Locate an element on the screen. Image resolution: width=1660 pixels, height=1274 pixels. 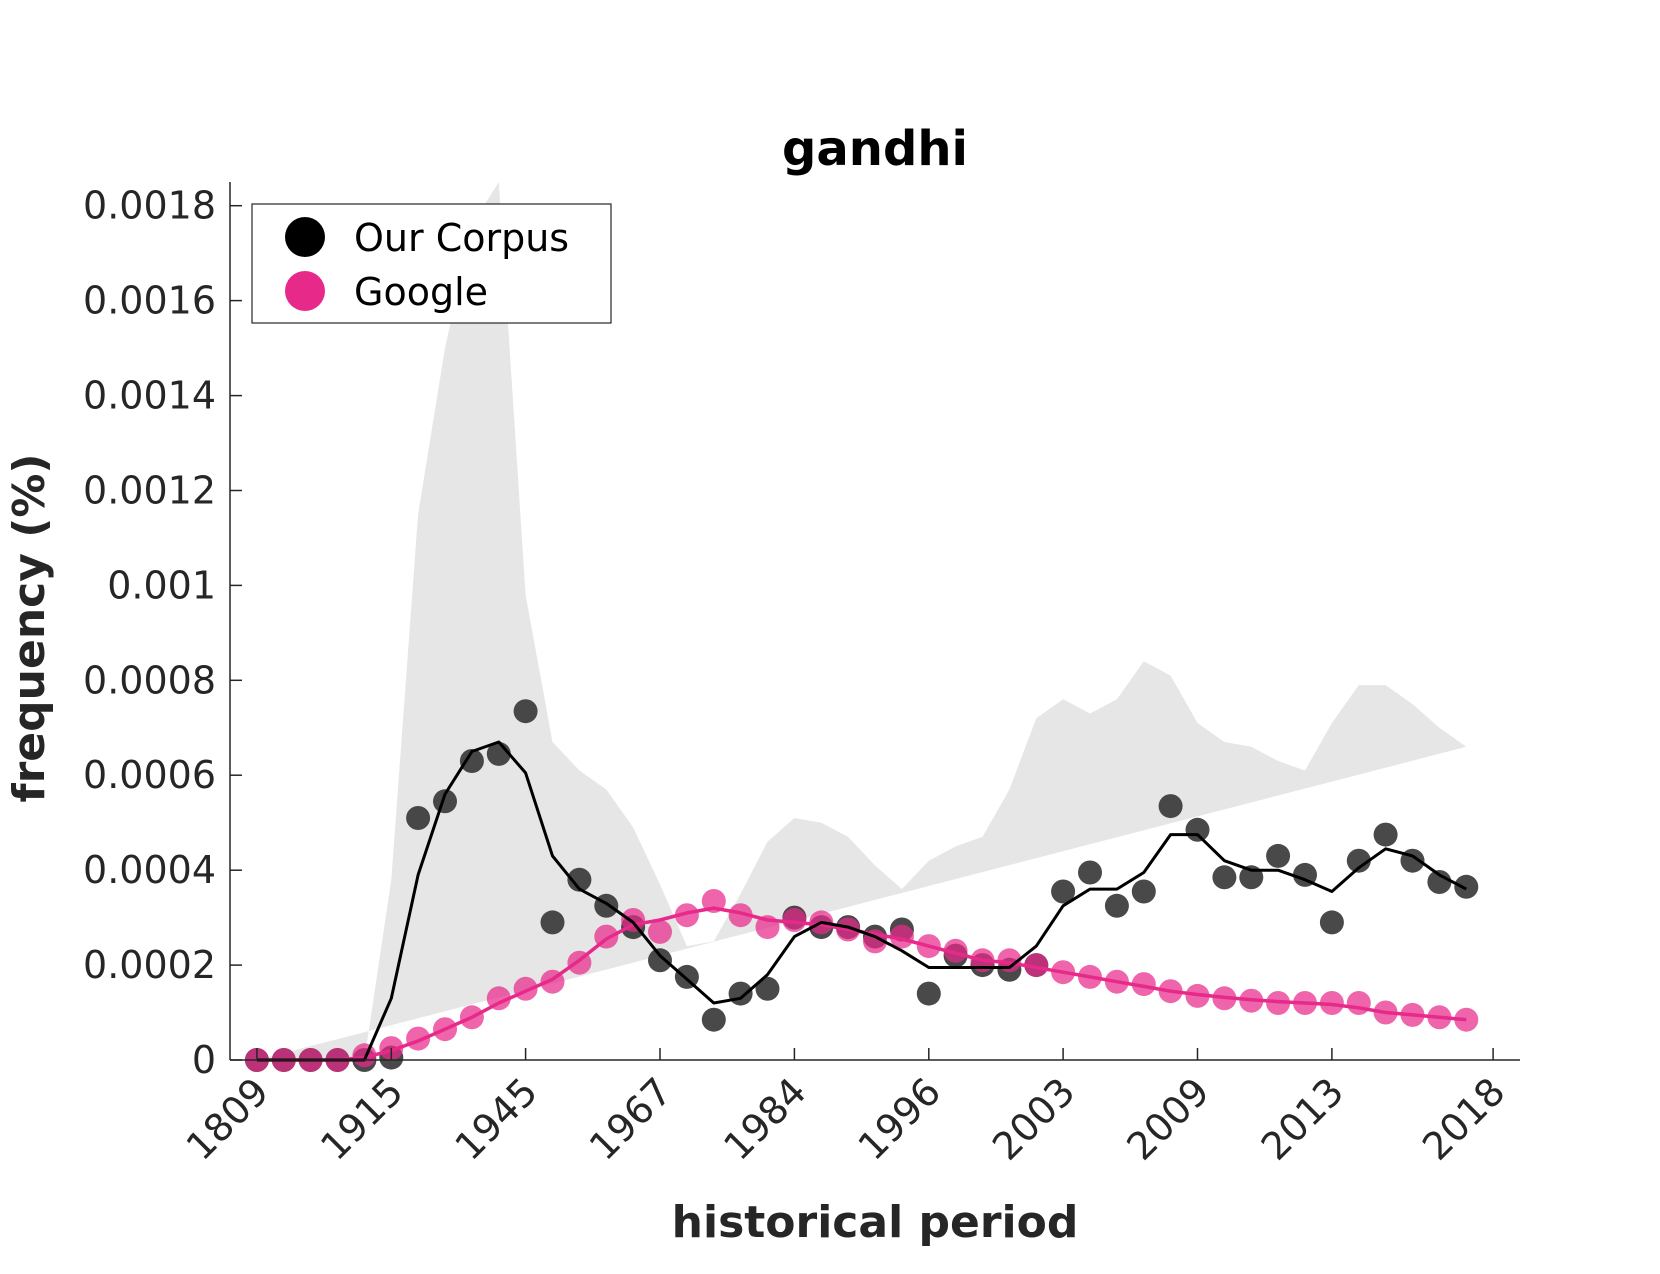
y-axis-label: frequency (%) is located at coordinates (29, 627).